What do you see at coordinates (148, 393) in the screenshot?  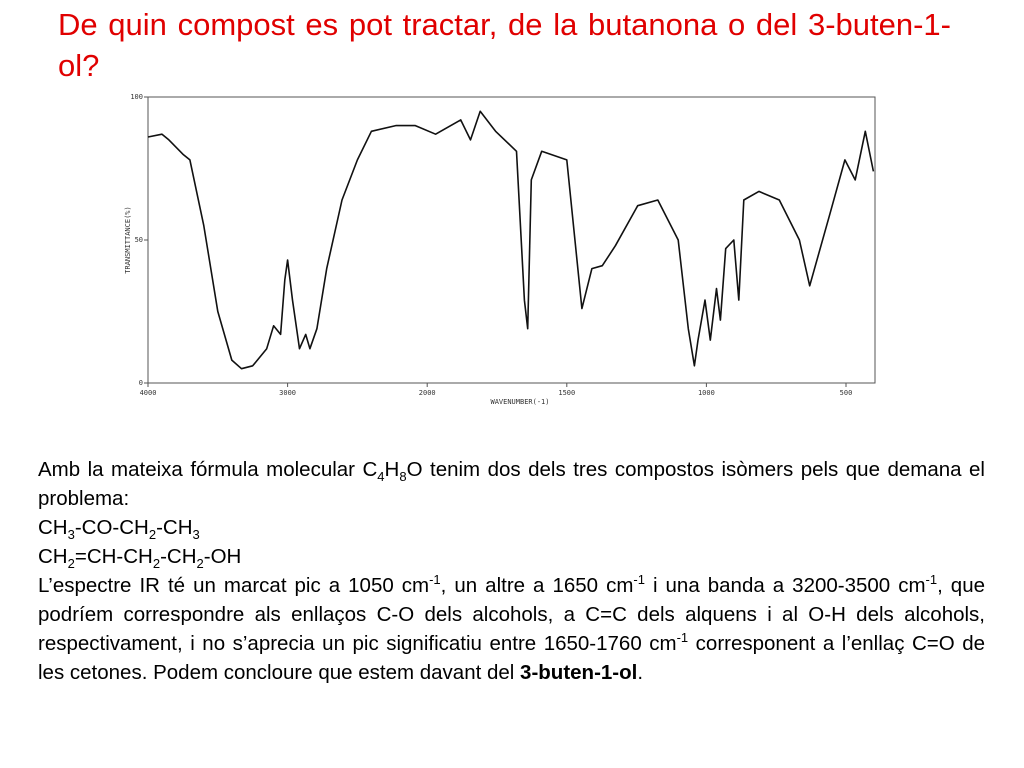 I see `x-tick-label: 4000` at bounding box center [148, 393].